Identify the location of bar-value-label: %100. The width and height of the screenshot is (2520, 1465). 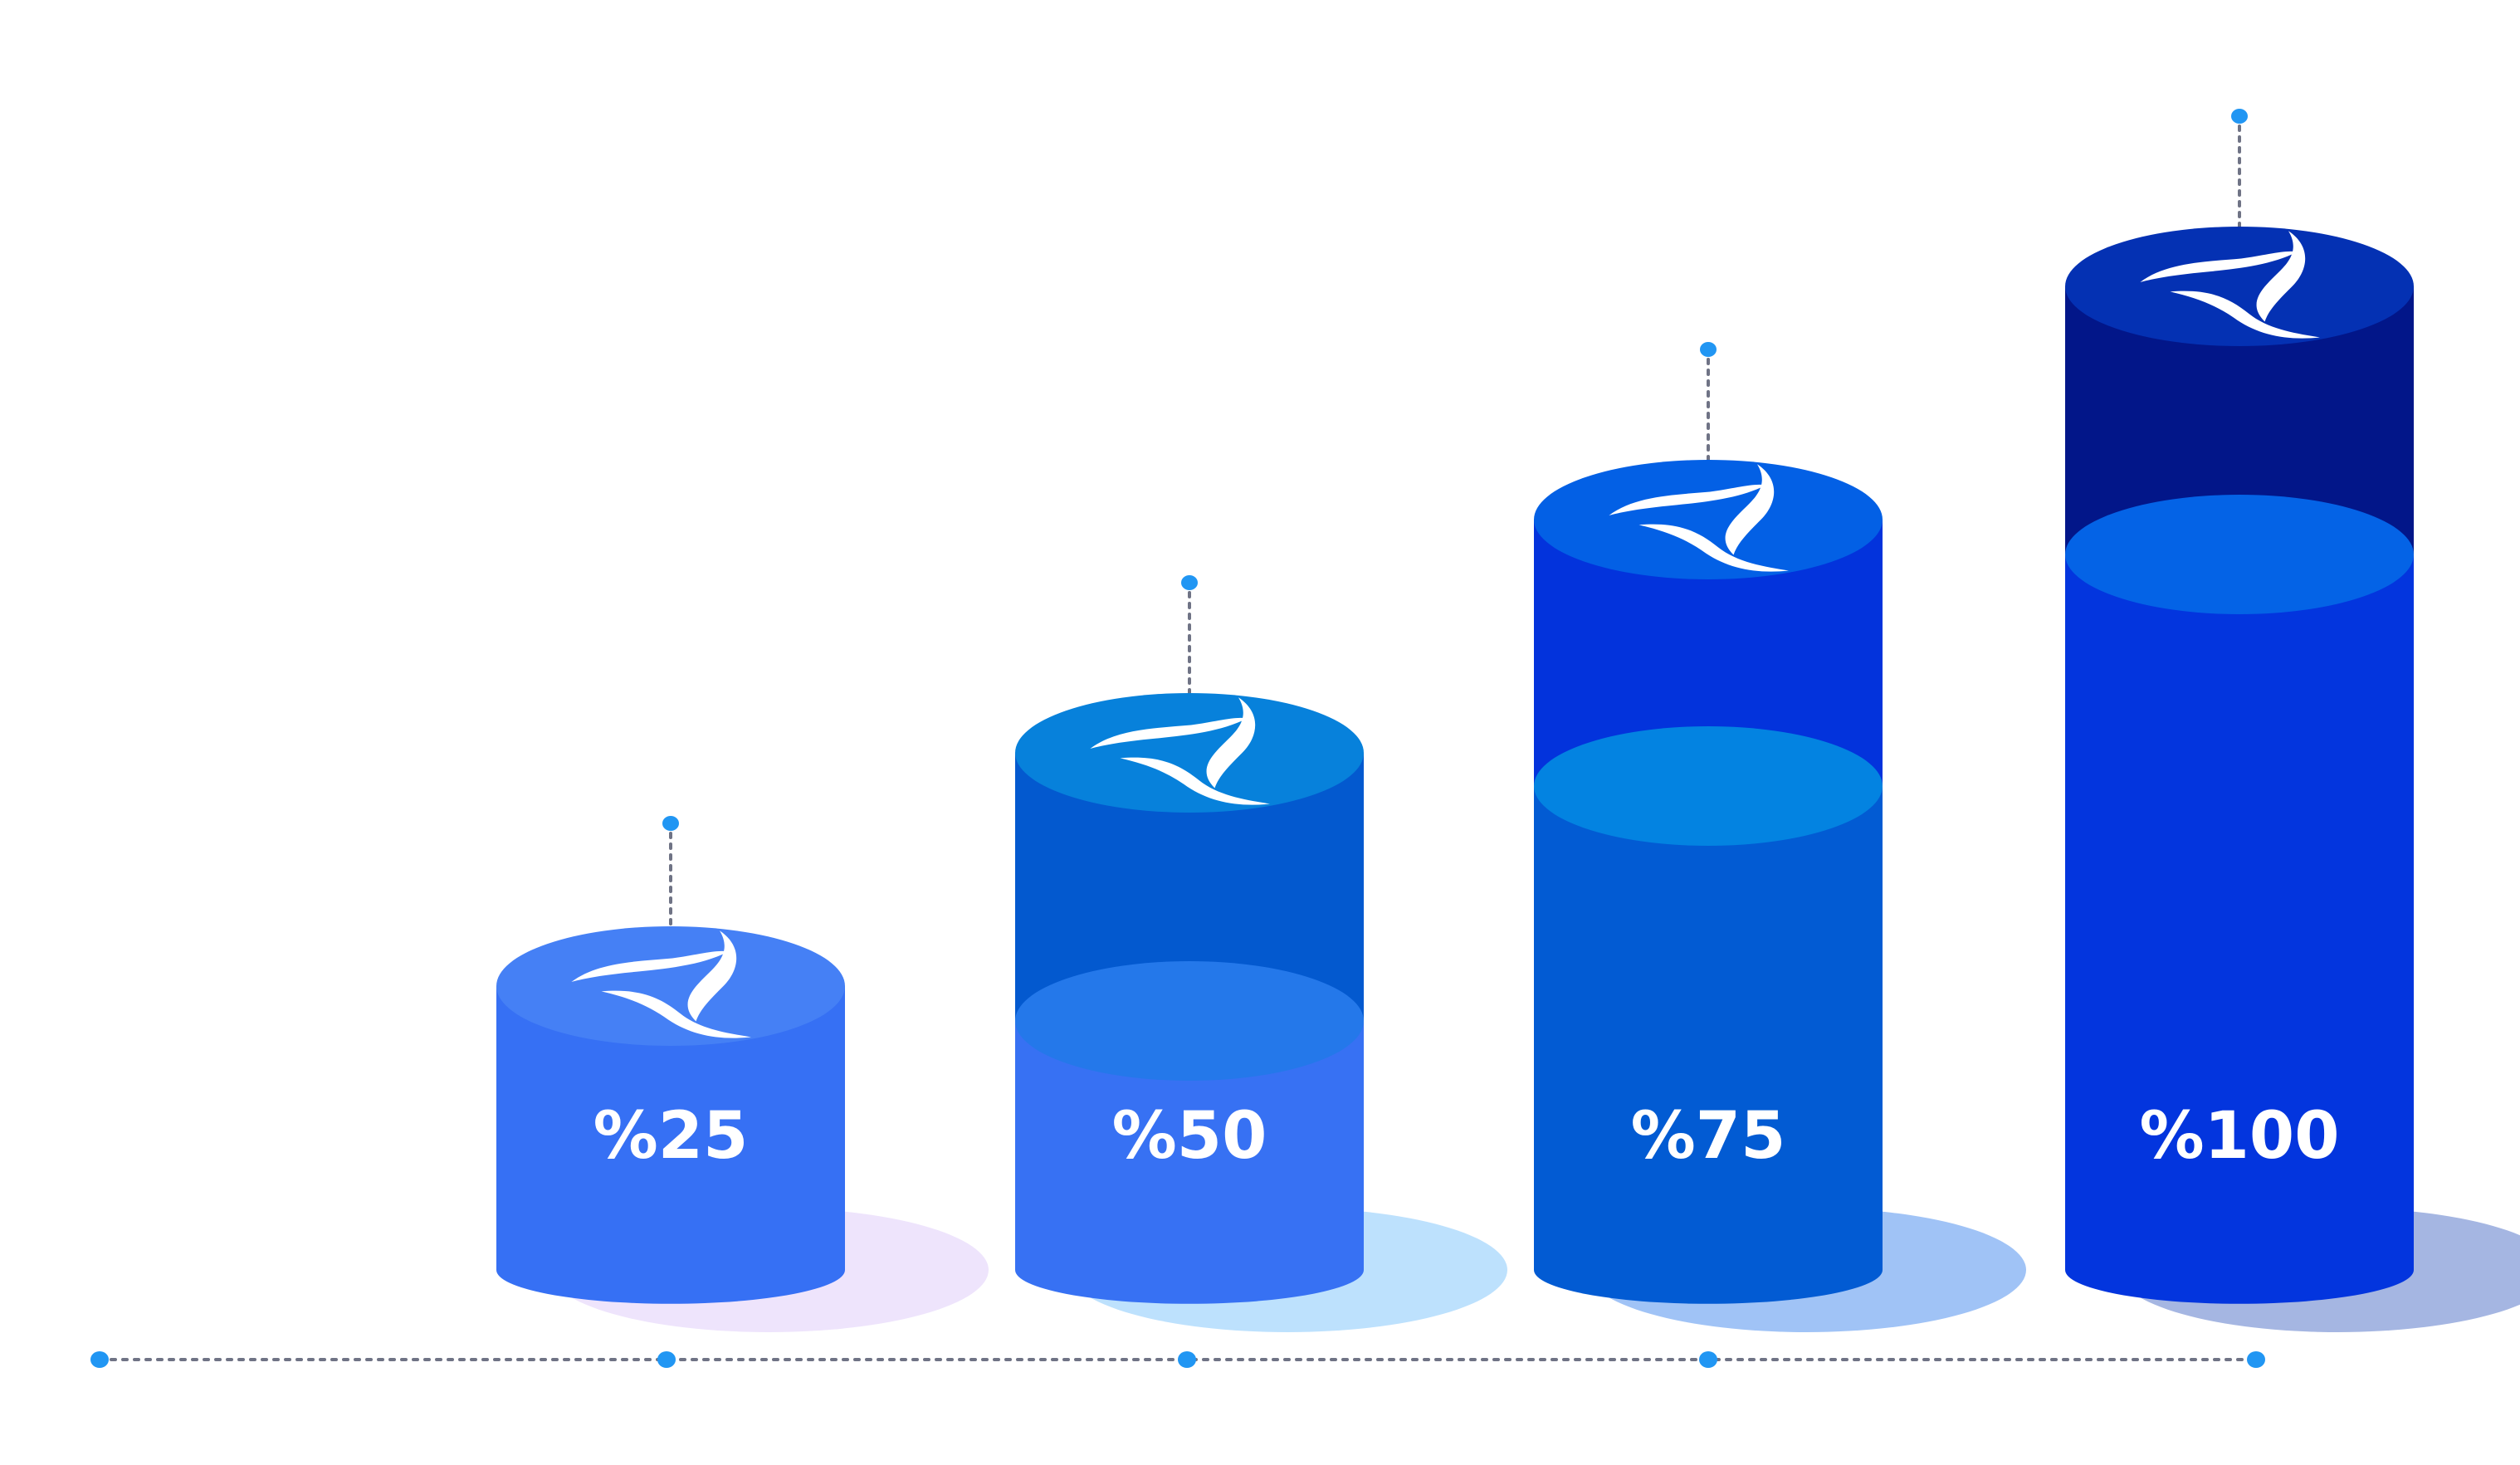
(2240, 1136).